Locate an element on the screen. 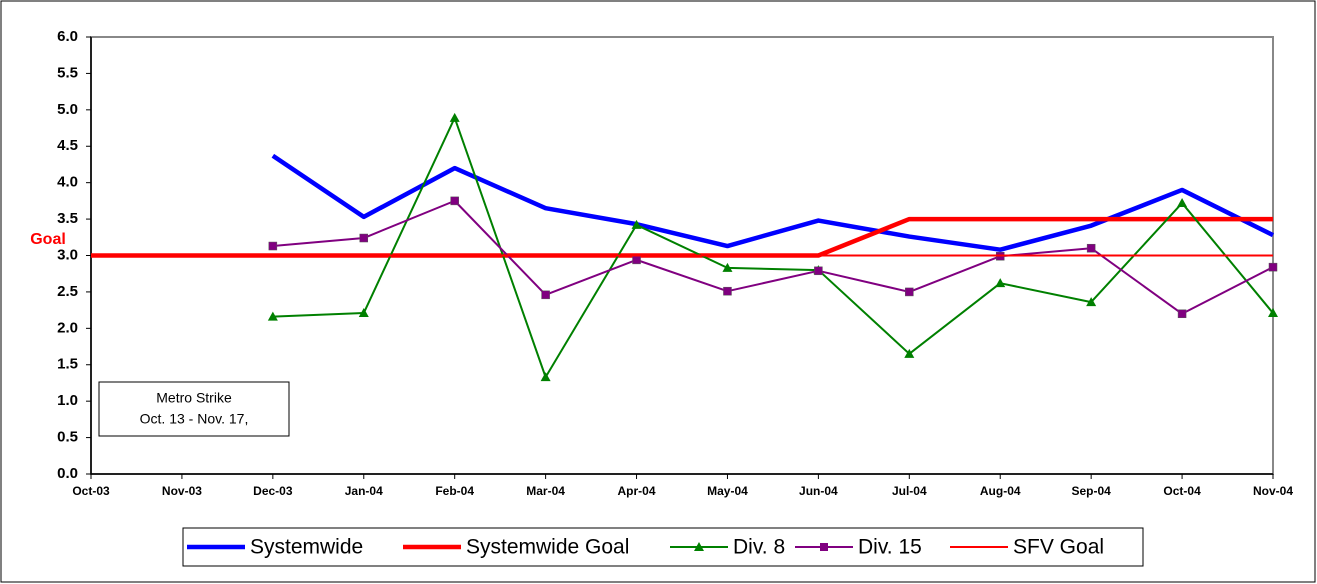 The height and width of the screenshot is (584, 1317). x-tick-label: Sep-04 is located at coordinates (1091, 491).